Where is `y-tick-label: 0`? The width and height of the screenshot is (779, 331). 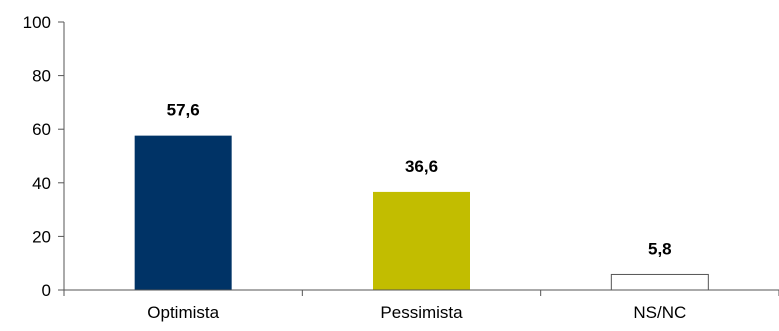
y-tick-label: 0 is located at coordinates (46, 290).